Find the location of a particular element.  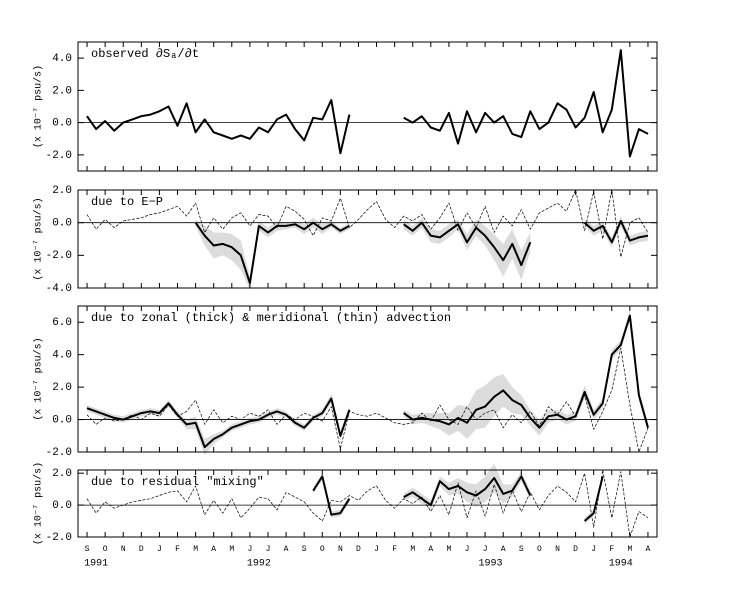

y-tick-label: -4.0 is located at coordinates (59, 289).